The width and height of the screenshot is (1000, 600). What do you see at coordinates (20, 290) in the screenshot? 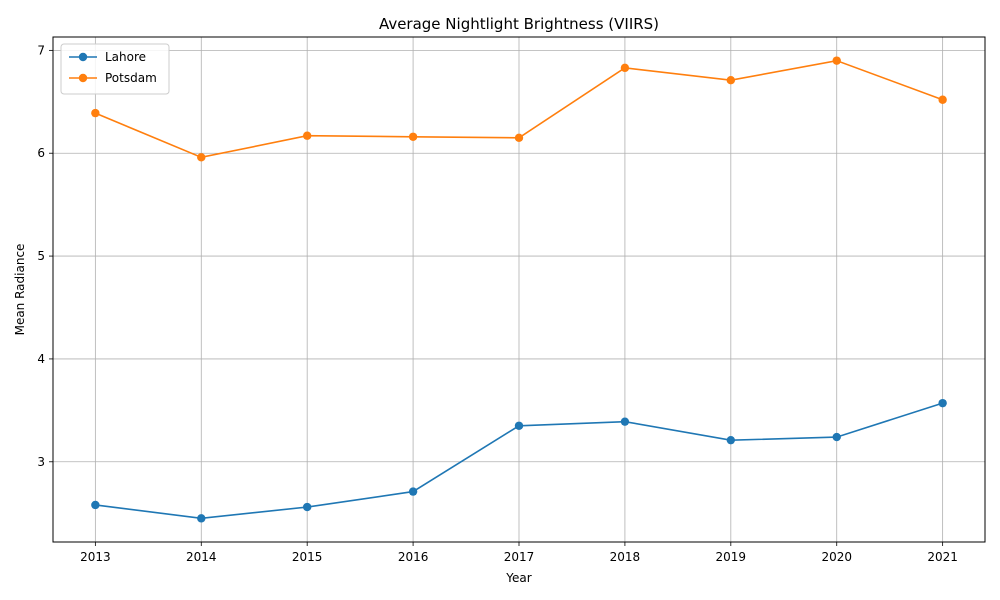
I see `y-axis-label: Mean Radiance` at bounding box center [20, 290].